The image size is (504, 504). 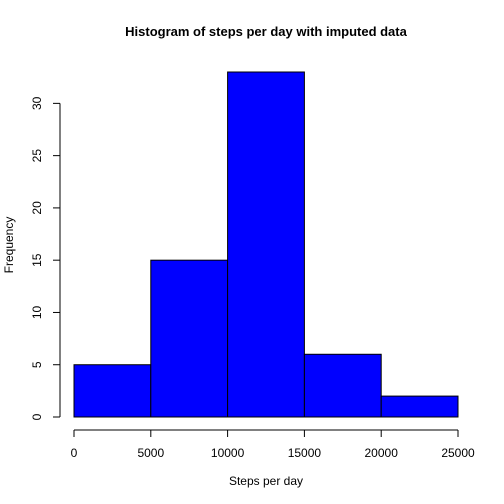 I want to click on y-axis-label: Frequency, so click(x=9, y=245).